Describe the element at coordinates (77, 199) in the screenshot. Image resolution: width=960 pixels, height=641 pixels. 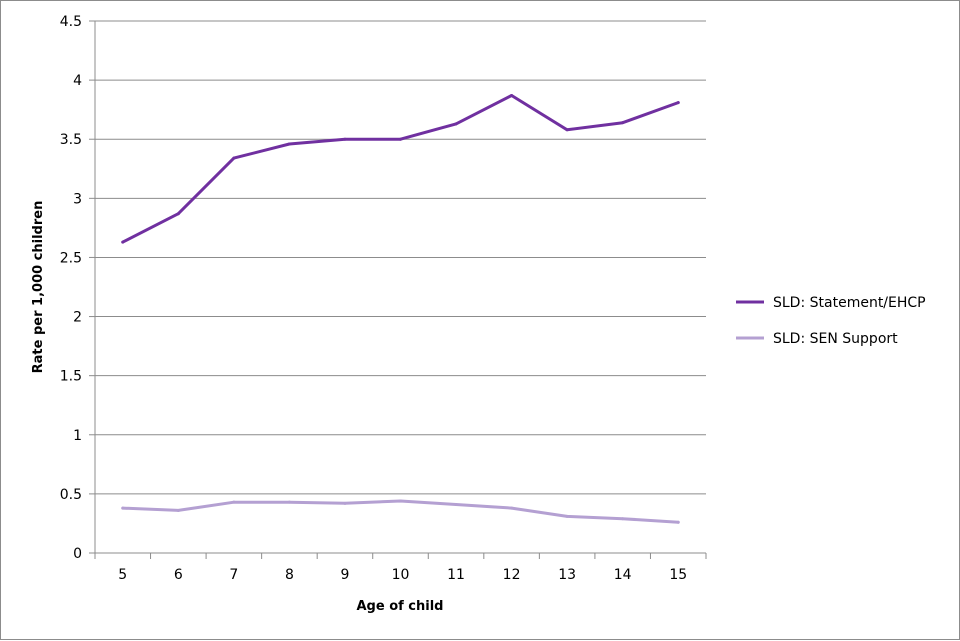
I see `y-tick-label: 3` at that location.